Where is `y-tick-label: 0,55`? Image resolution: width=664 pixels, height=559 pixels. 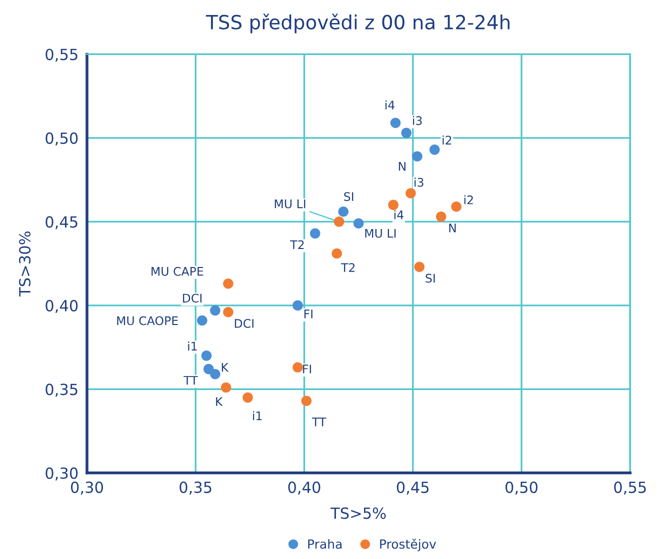 y-tick-label: 0,55 is located at coordinates (62, 55).